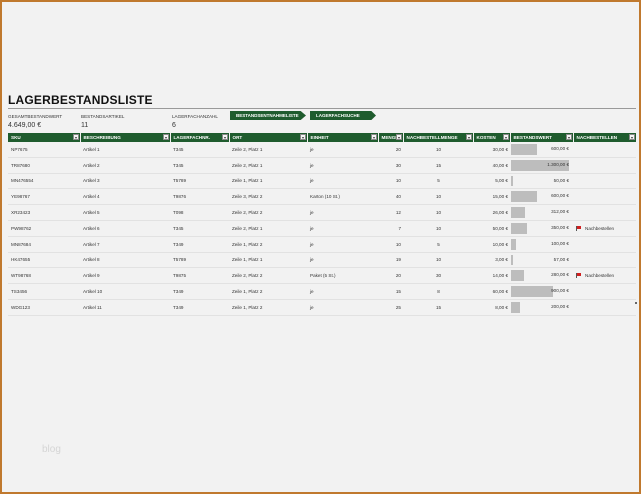 This screenshot has width=641, height=494. What do you see at coordinates (541, 291) in the screenshot?
I see `cell-stock-value: 900,00 €` at bounding box center [541, 291].